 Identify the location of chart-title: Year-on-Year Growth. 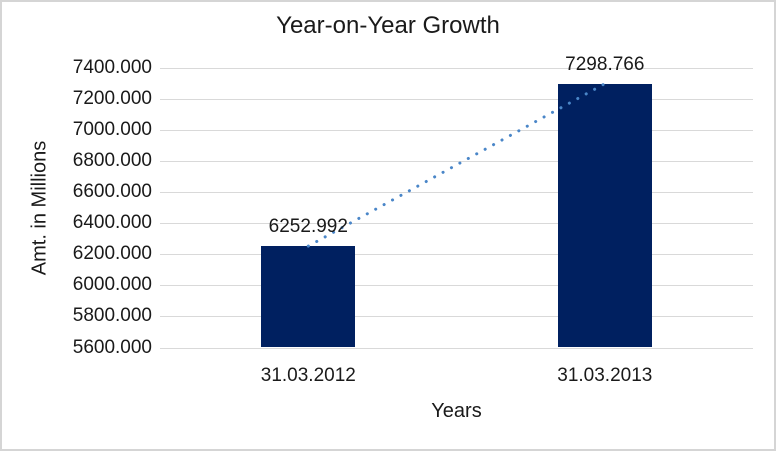
(388, 25).